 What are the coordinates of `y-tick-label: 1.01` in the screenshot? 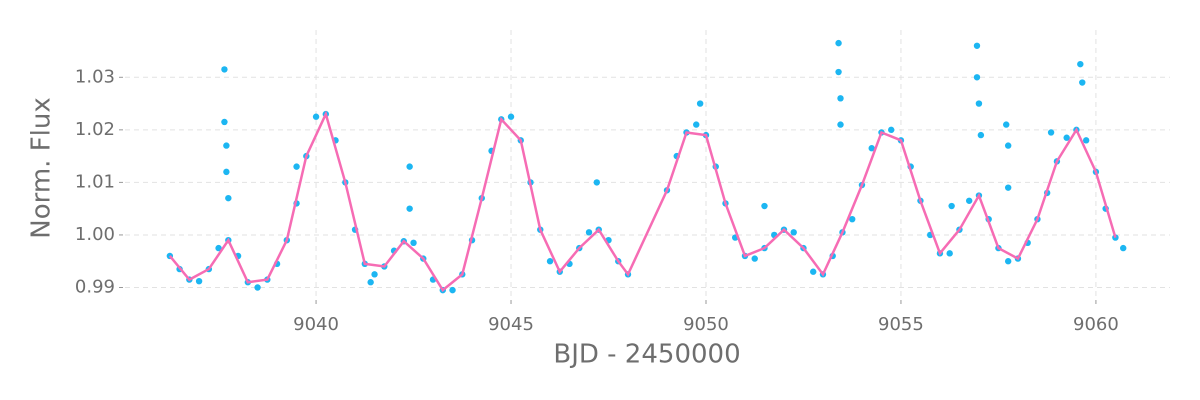 It's located at (95, 181).